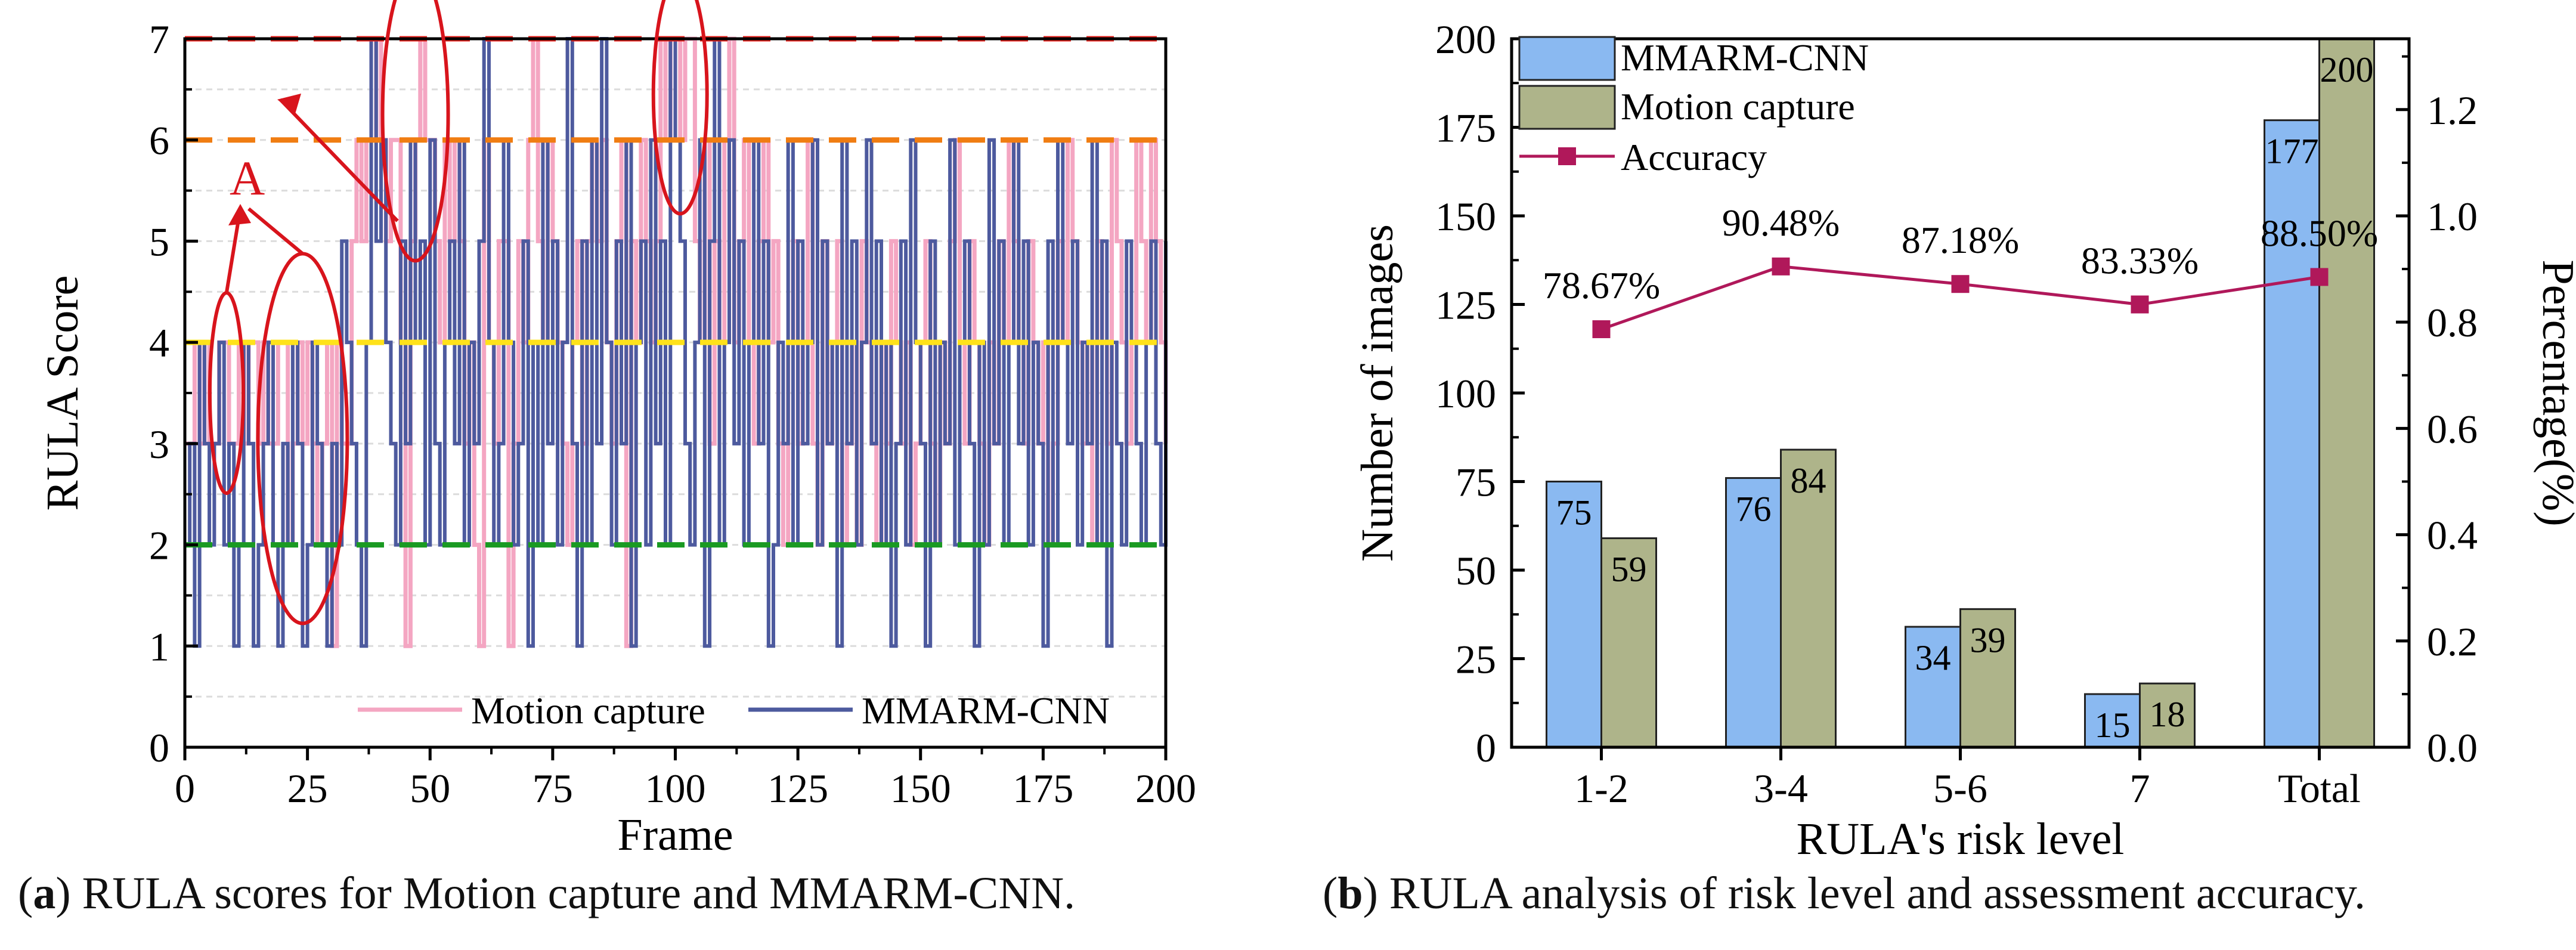 Image resolution: width=2576 pixels, height=950 pixels. What do you see at coordinates (1377, 393) in the screenshot?
I see `y-axis-title: Number of images` at bounding box center [1377, 393].